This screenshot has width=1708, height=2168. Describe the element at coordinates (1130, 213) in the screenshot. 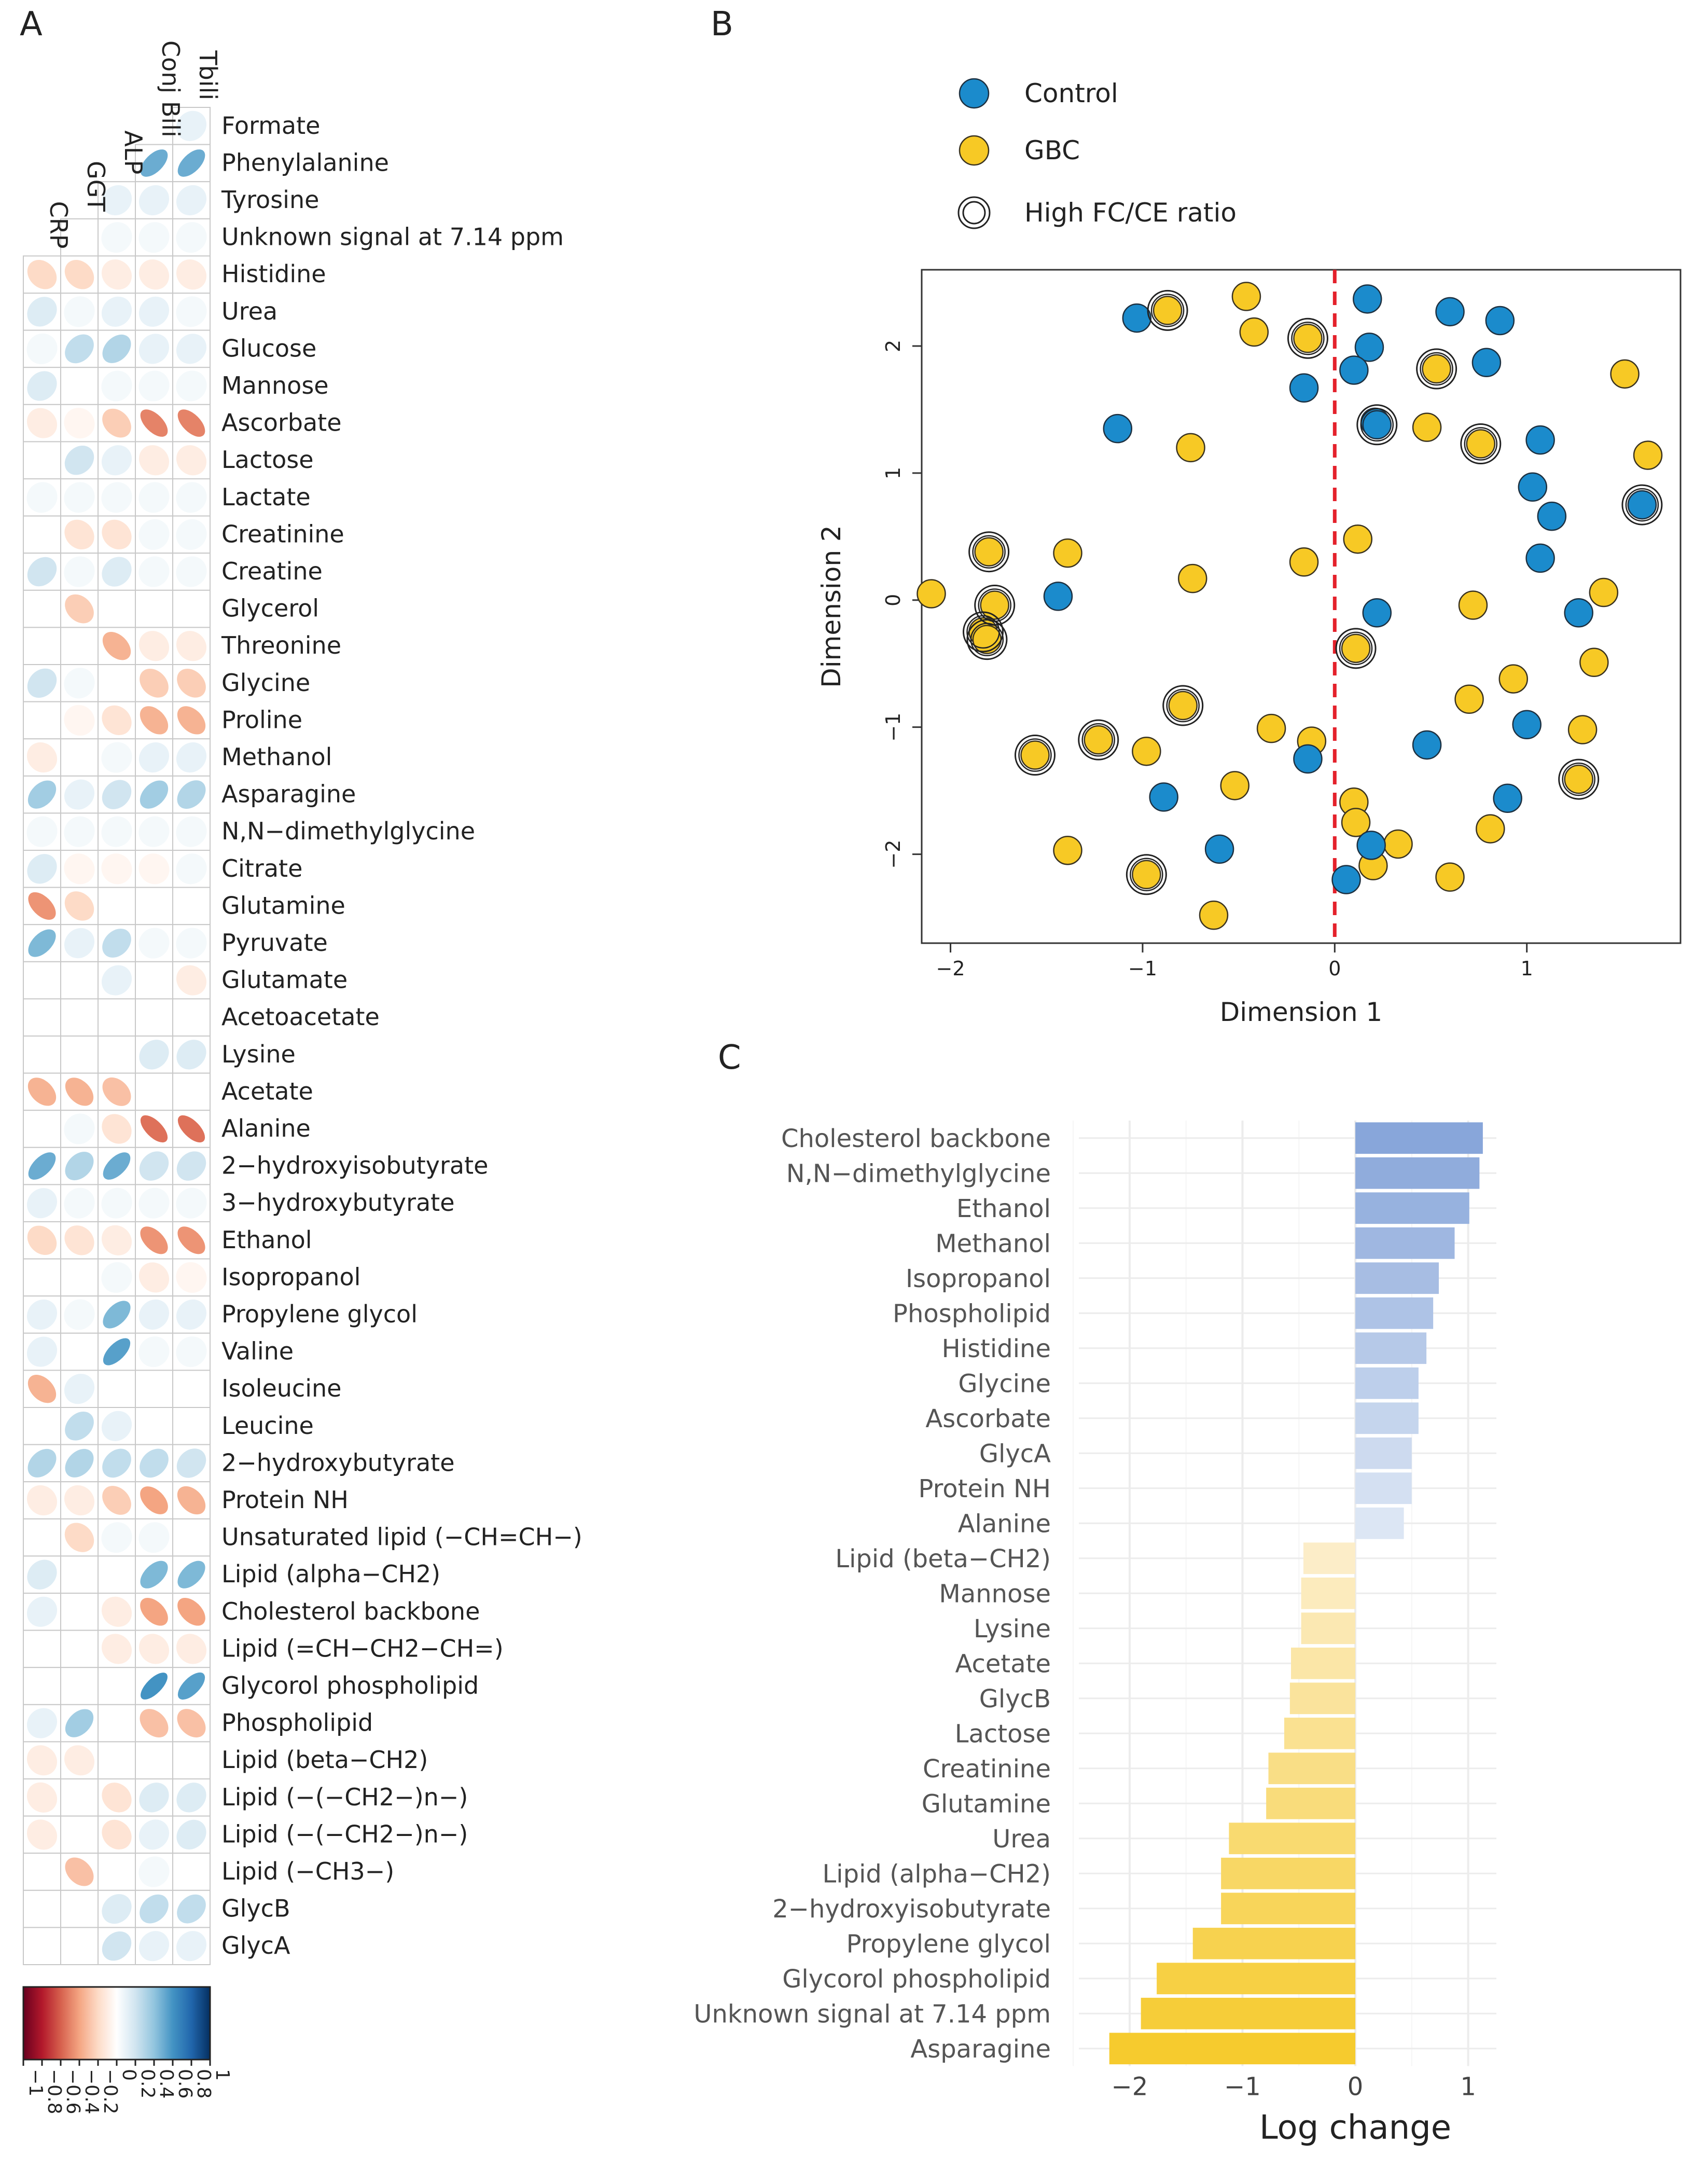

I see `legend-label-high-ratio: High FC/CE ratio` at that location.